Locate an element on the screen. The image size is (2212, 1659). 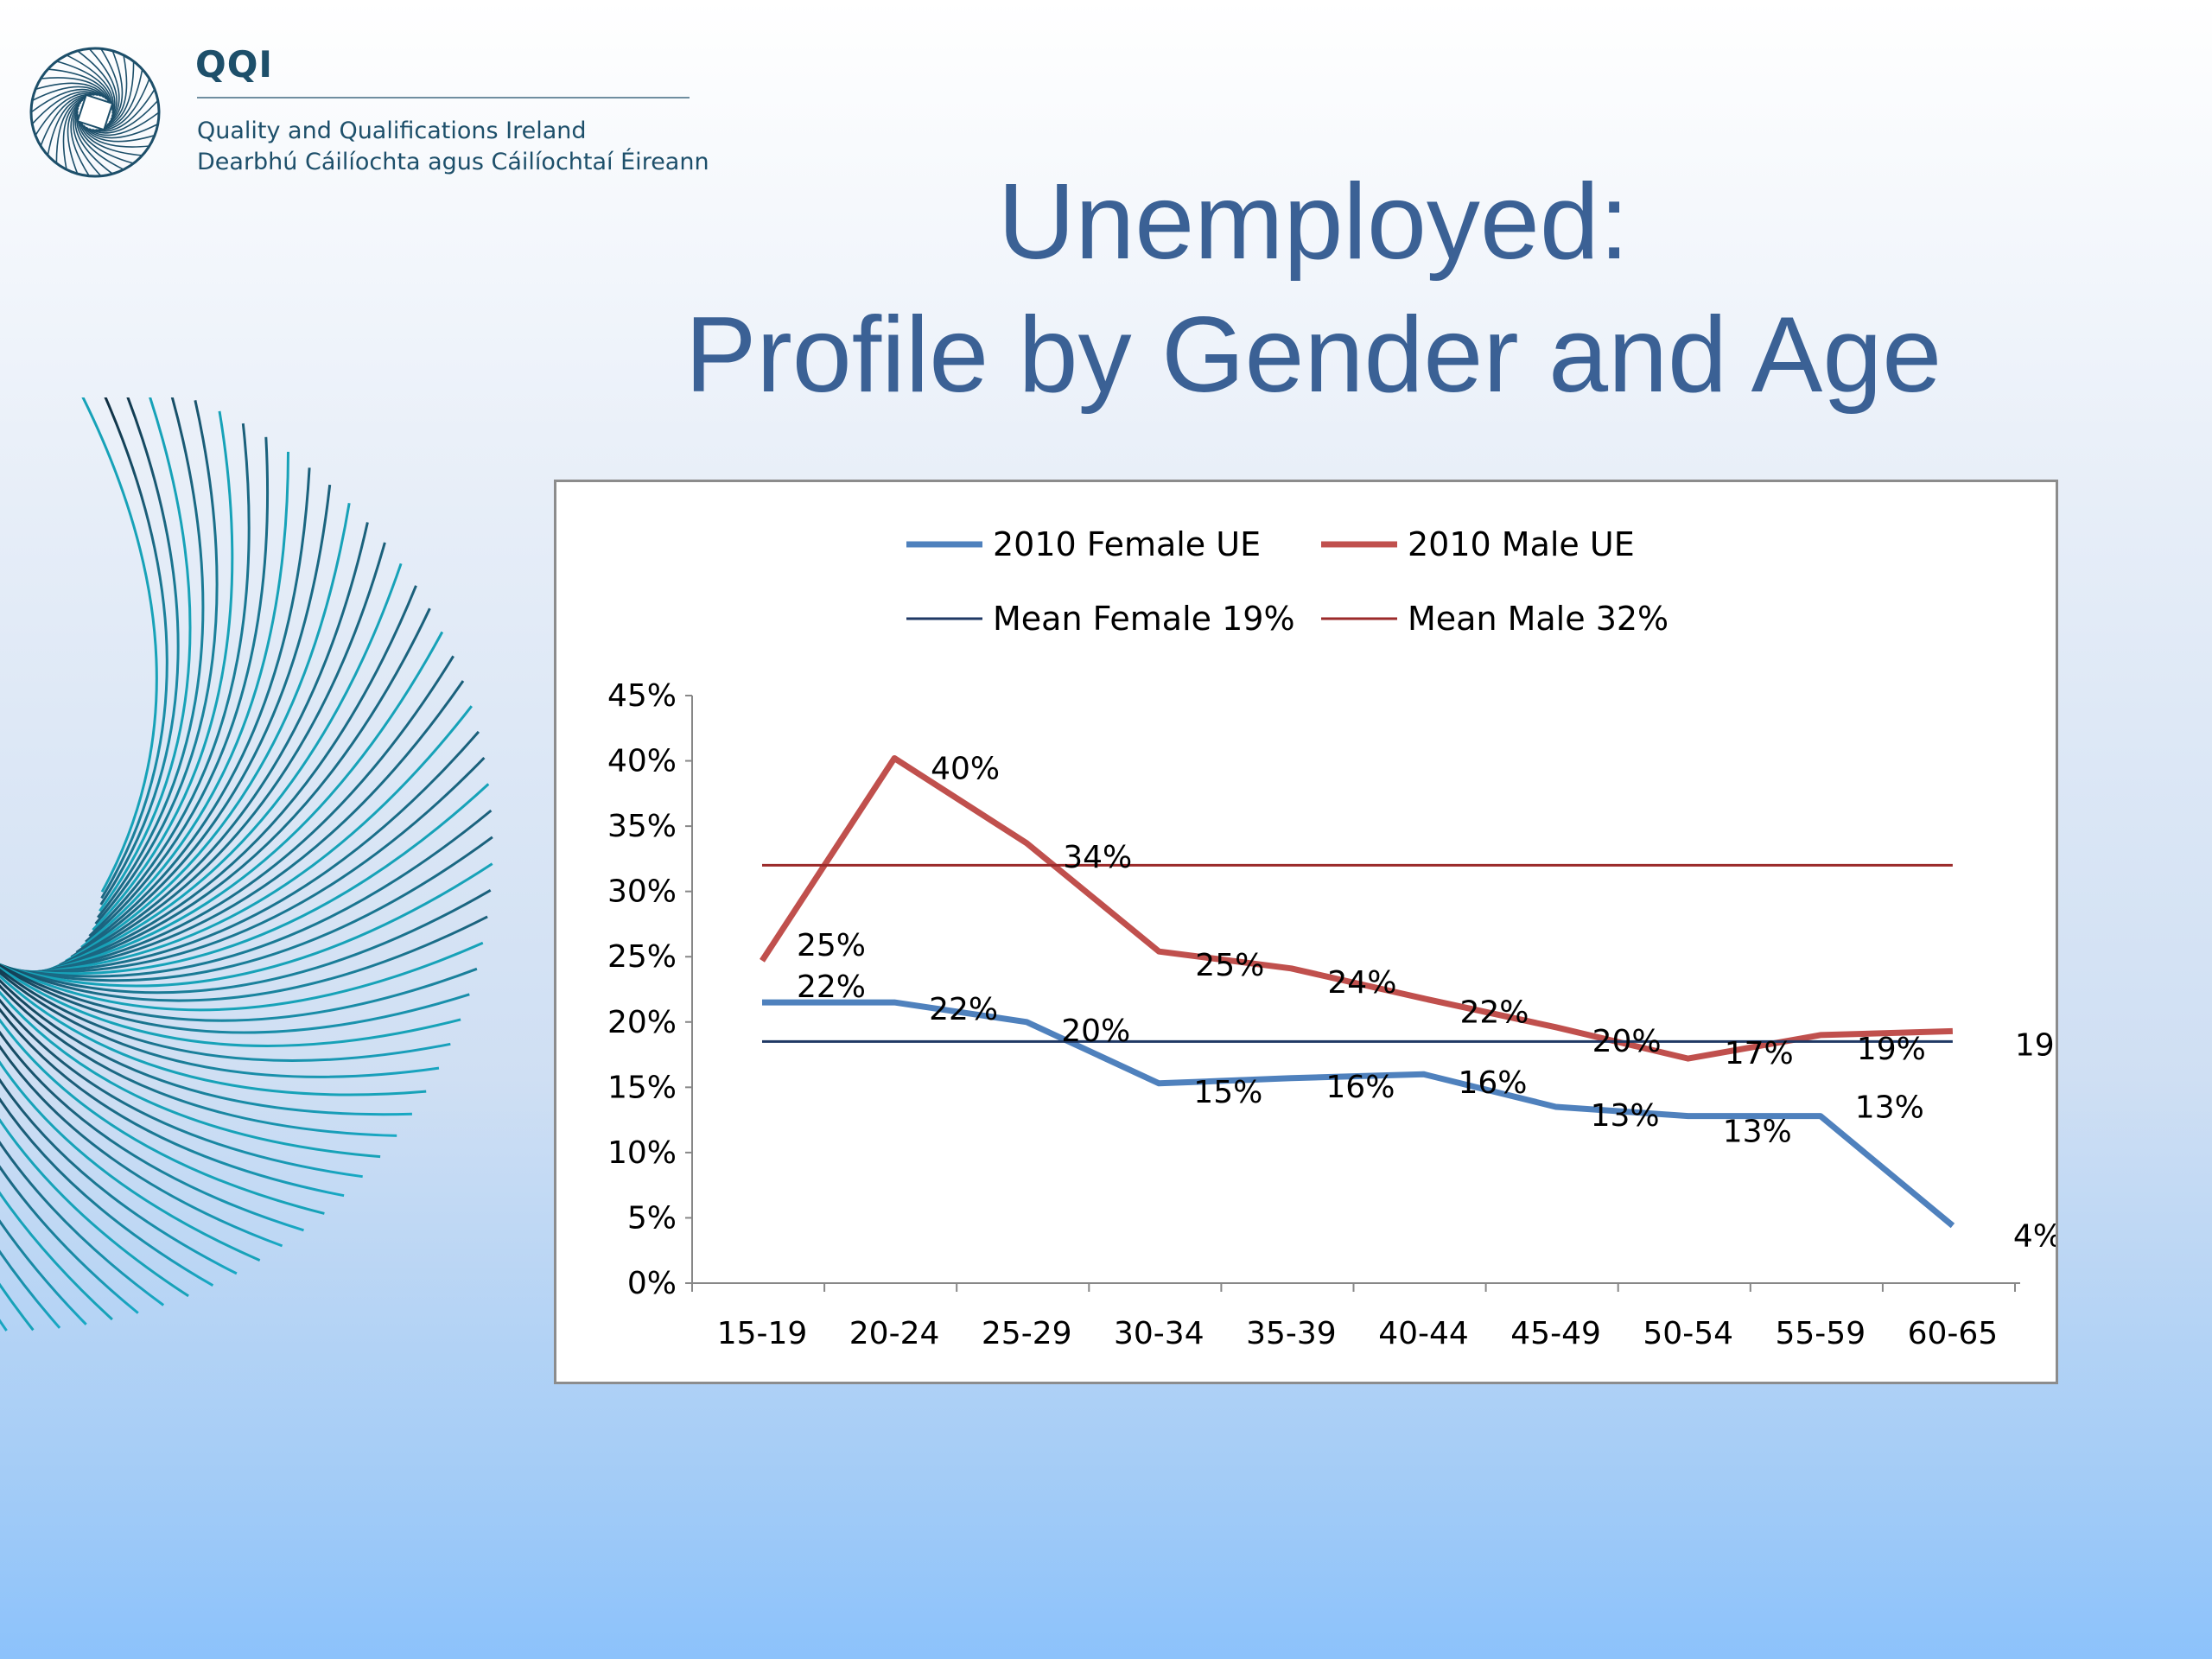
data-label: 15% is located at coordinates (1227, 1092).